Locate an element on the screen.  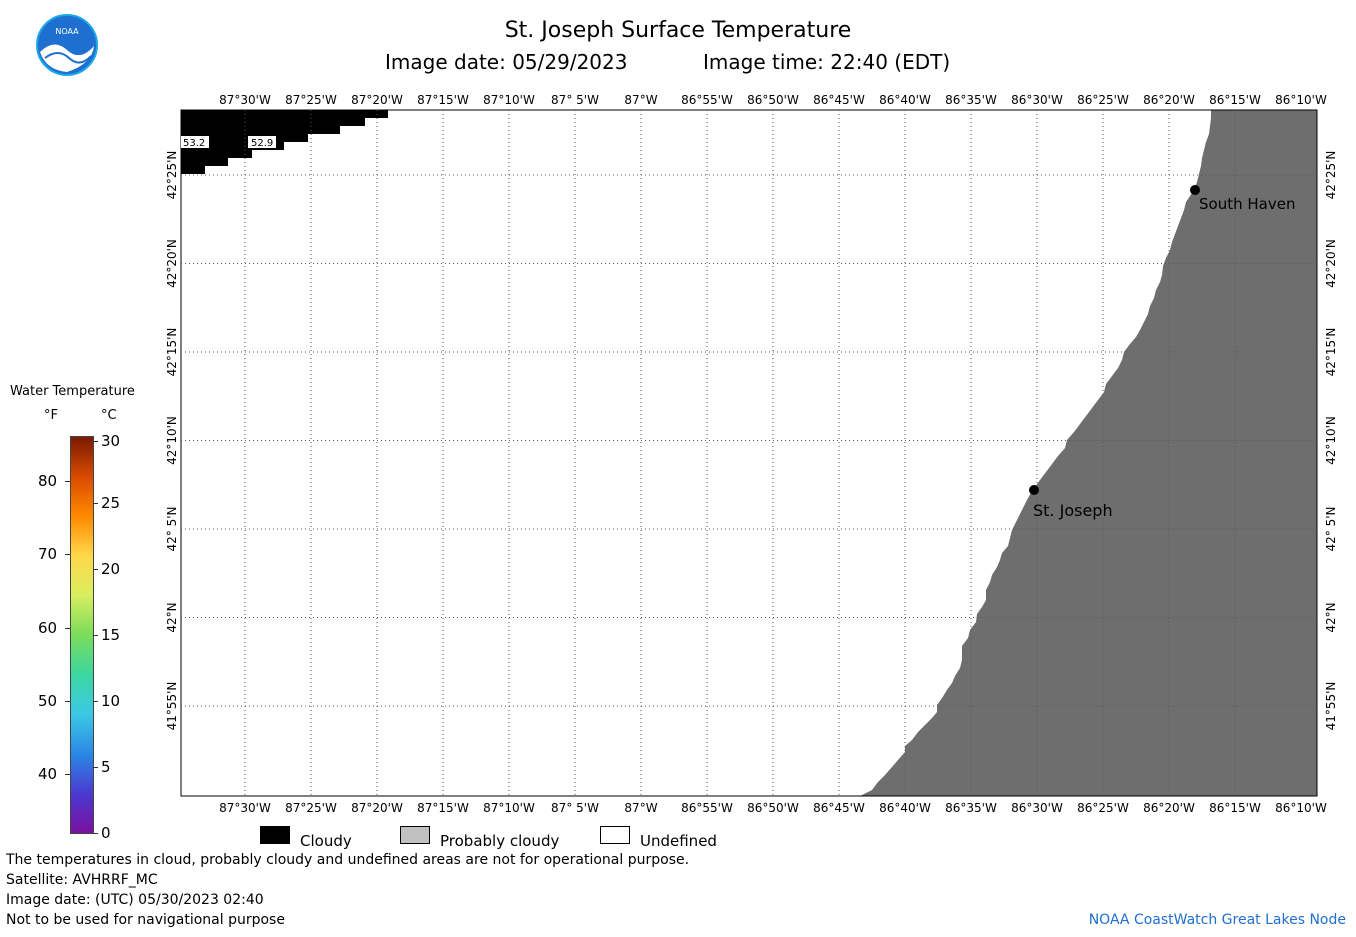
temperature-colorbar is located at coordinates (82, 635).